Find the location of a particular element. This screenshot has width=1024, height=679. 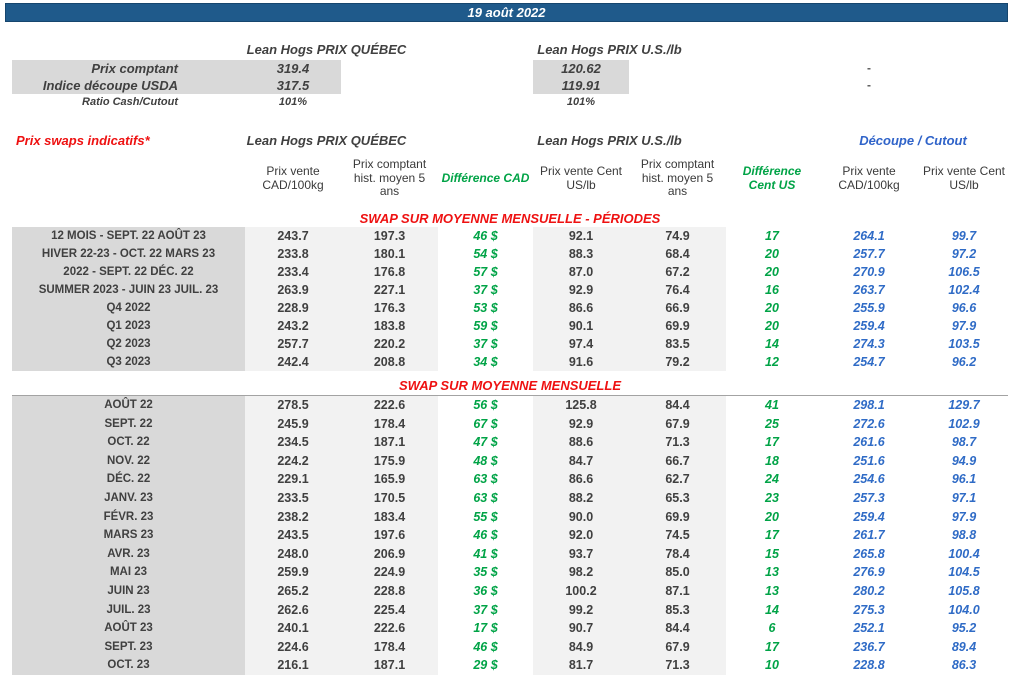

cell: 87.1 is located at coordinates (677, 591).